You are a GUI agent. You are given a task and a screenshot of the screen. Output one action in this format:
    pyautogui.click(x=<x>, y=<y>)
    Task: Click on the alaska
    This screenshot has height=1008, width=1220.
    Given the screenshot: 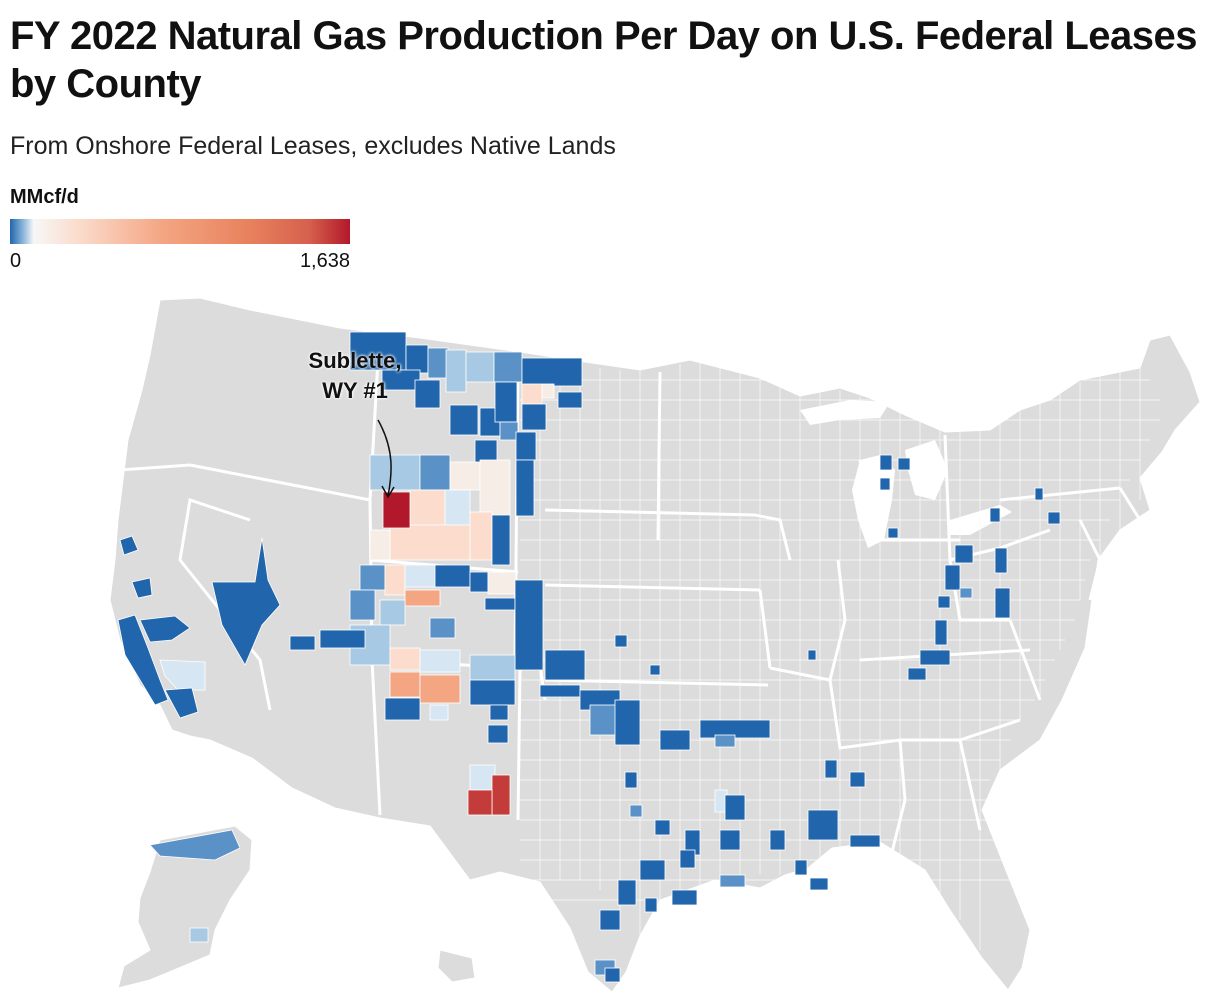 What is the action you would take?
    pyautogui.click(x=185, y=907)
    